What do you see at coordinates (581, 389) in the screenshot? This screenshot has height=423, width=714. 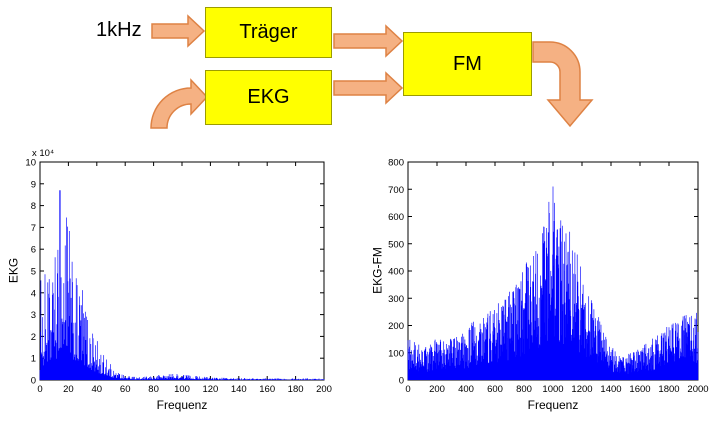 I see `x-tick-label: 1200` at bounding box center [581, 389].